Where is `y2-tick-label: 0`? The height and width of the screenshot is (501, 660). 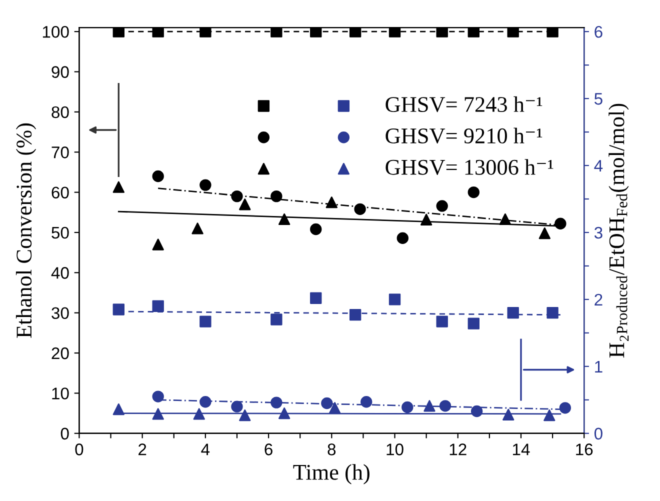 y2-tick-label: 0 is located at coordinates (598, 434).